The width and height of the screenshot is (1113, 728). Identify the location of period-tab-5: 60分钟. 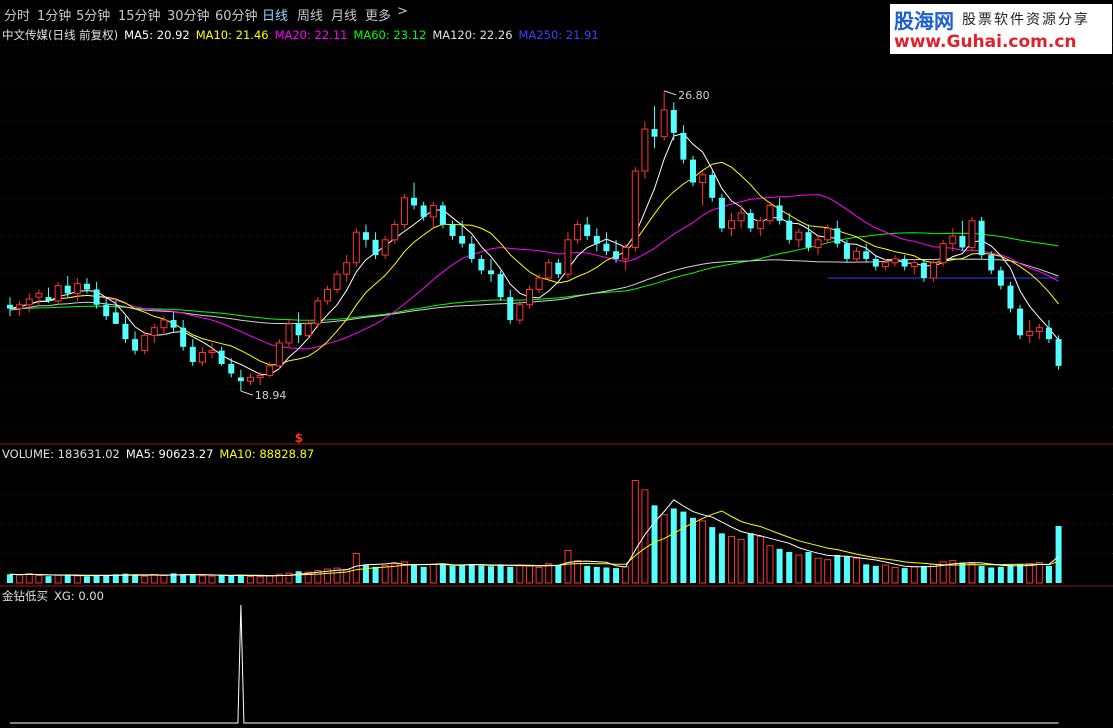
(236, 16).